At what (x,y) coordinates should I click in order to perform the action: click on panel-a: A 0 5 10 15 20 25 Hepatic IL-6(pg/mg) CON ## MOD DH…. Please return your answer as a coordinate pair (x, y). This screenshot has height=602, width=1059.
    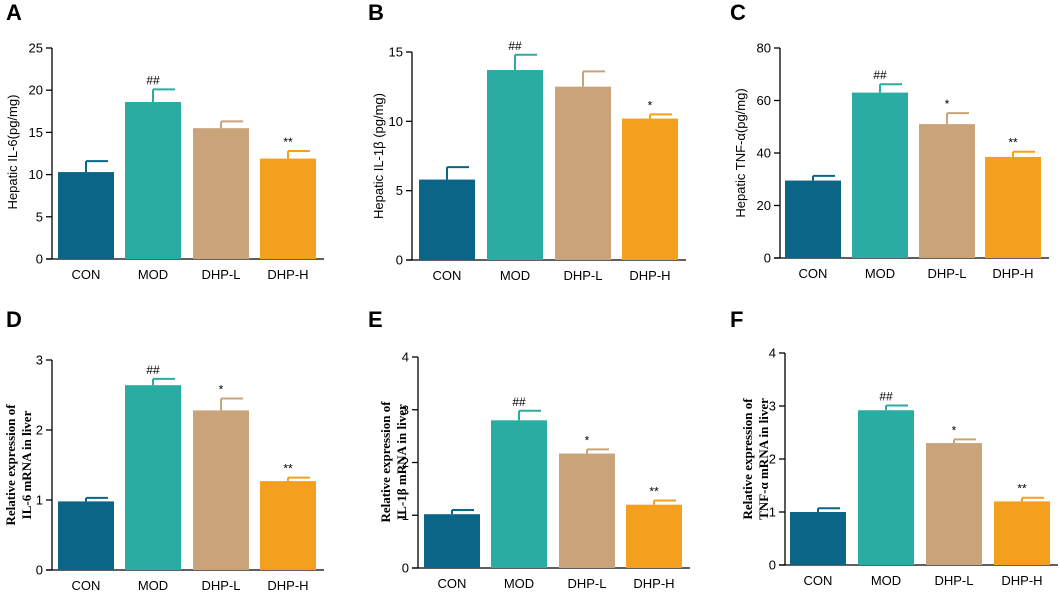
    Looking at the image, I should click on (164, 141).